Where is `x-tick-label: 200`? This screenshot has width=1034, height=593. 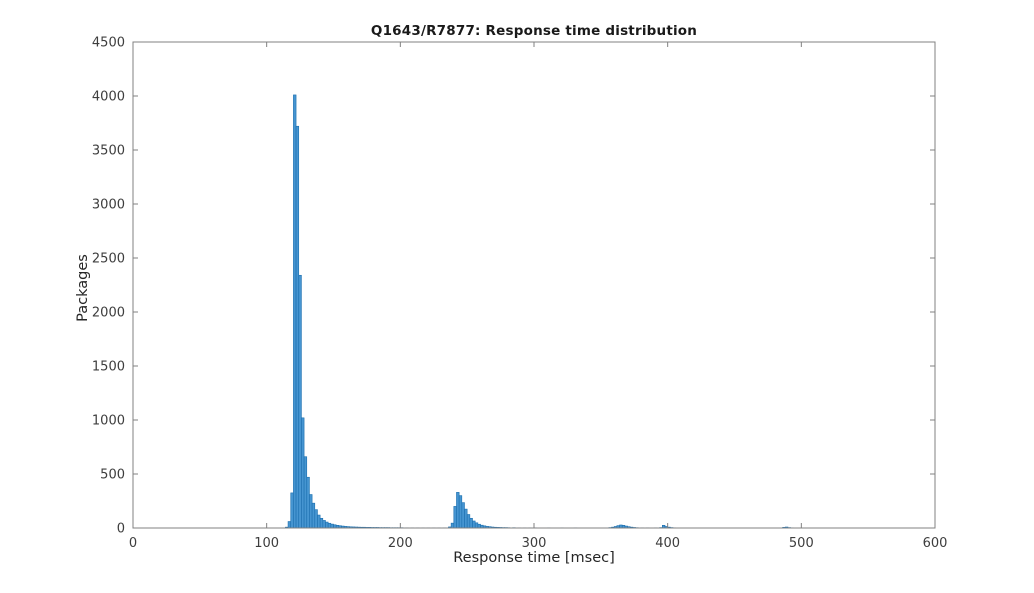
x-tick-label: 200 is located at coordinates (400, 543).